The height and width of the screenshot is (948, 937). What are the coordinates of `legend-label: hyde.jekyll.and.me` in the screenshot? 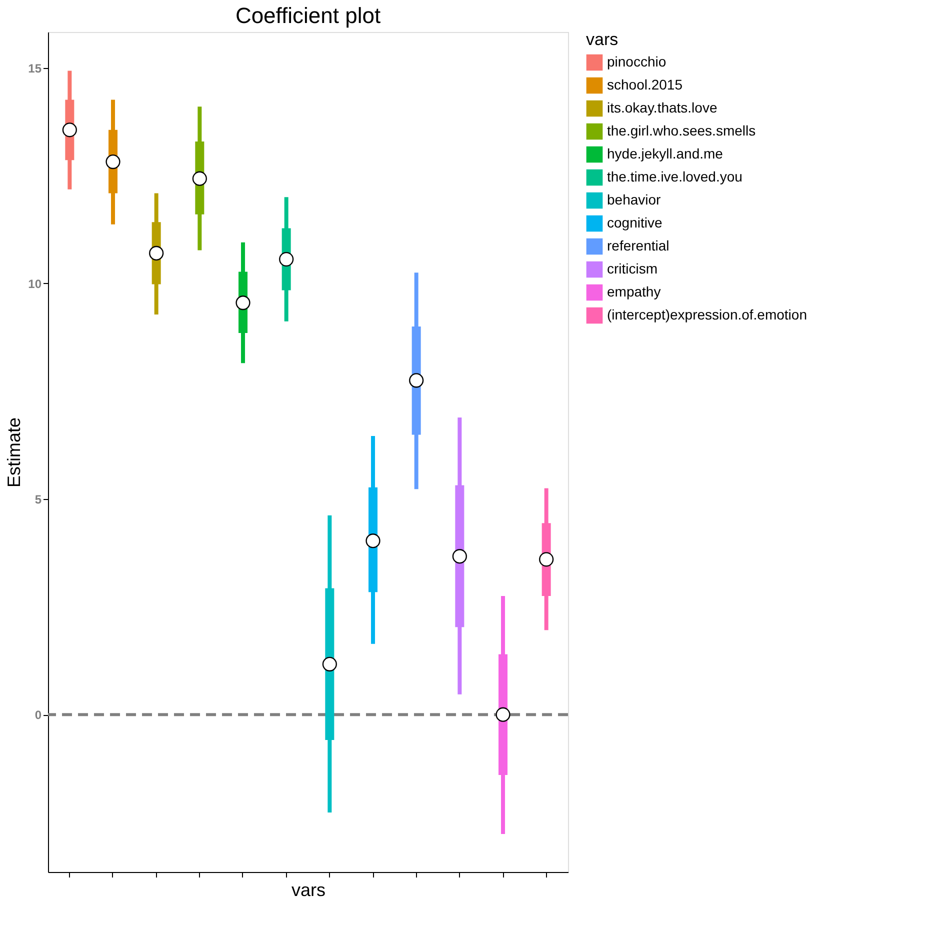 It's located at (665, 154).